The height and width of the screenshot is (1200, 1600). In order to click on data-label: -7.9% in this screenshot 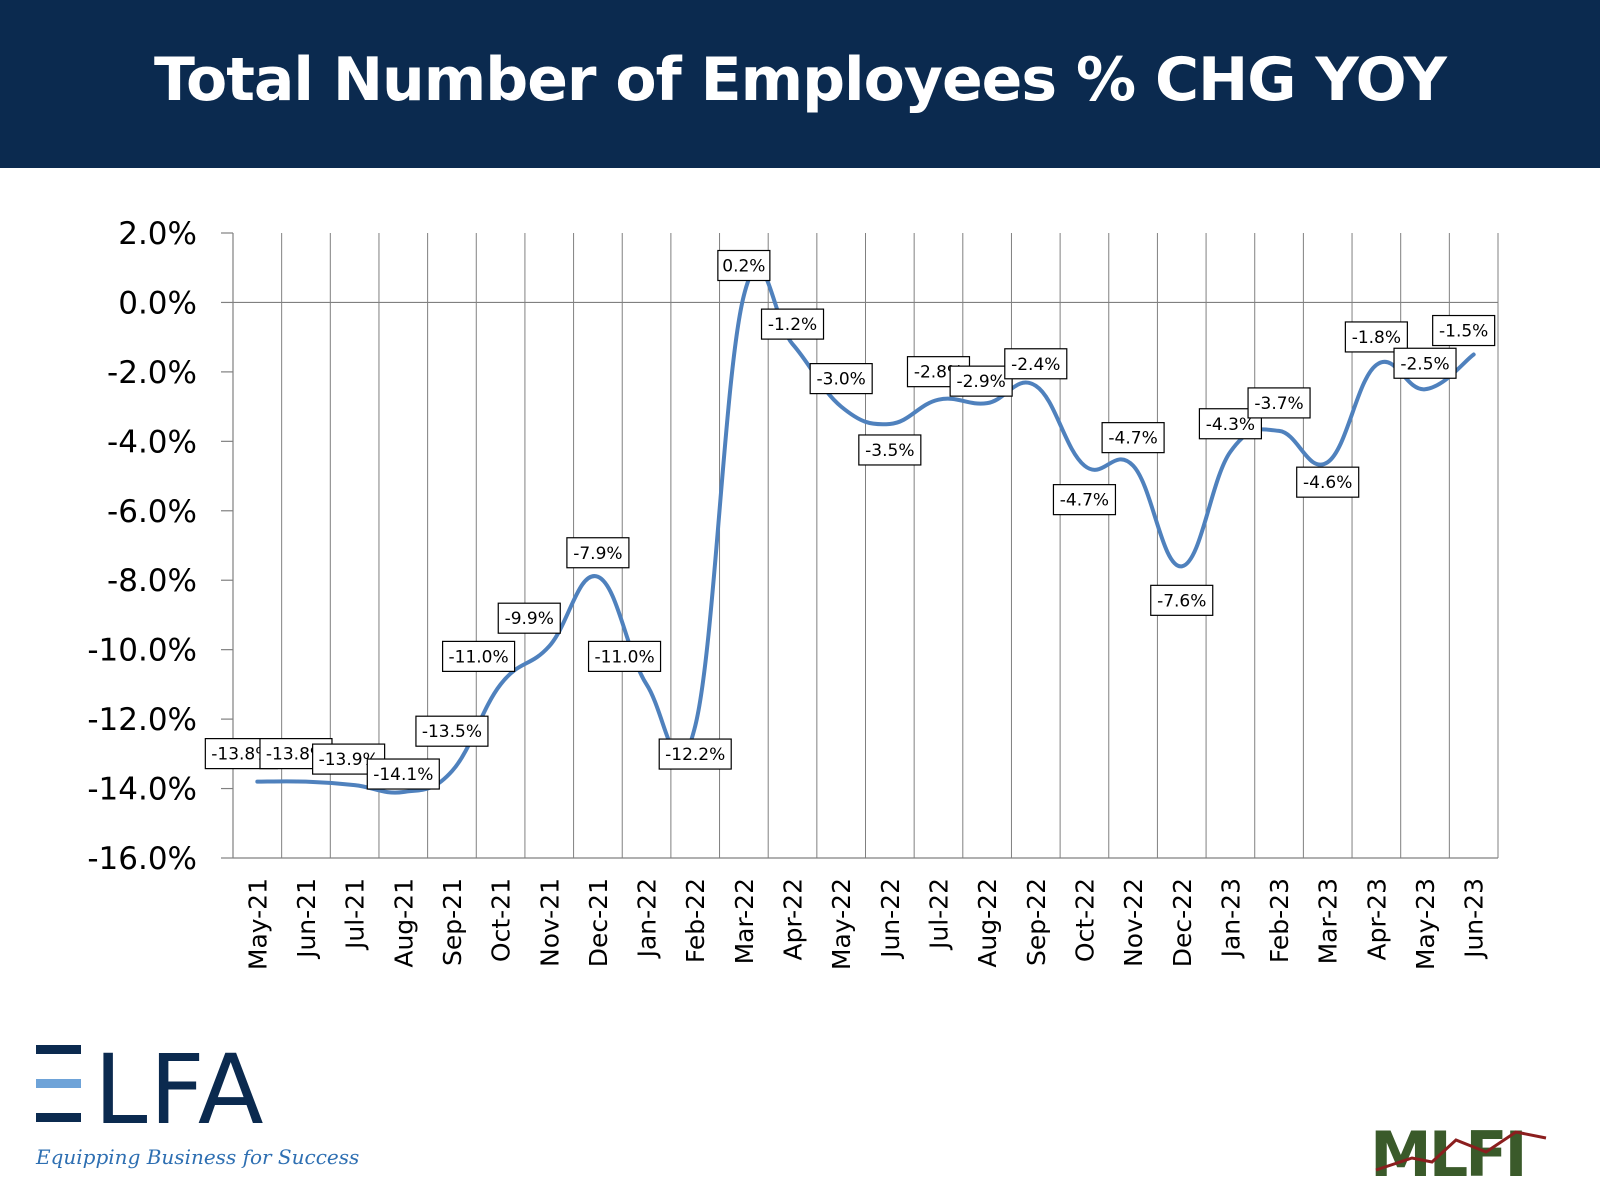, I will do `click(598, 553)`.